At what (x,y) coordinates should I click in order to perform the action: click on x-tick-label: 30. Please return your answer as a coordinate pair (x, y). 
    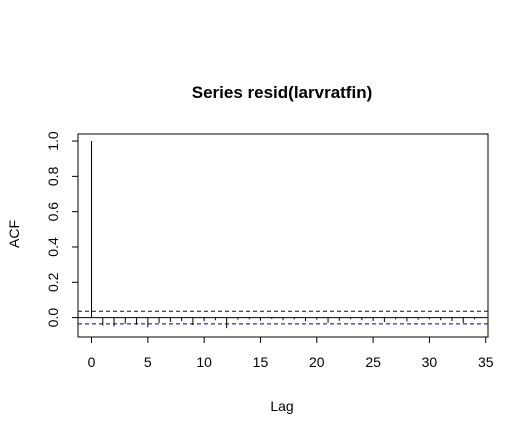
    Looking at the image, I should click on (430, 362).